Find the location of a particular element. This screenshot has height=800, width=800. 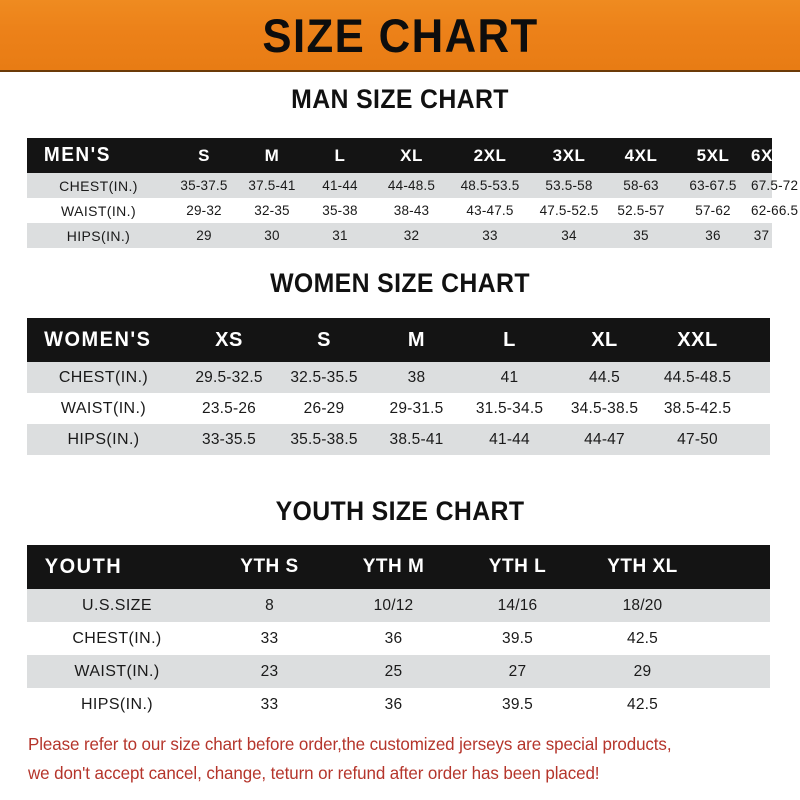

women-corner-label: WOMEN'S is located at coordinates (103, 340).